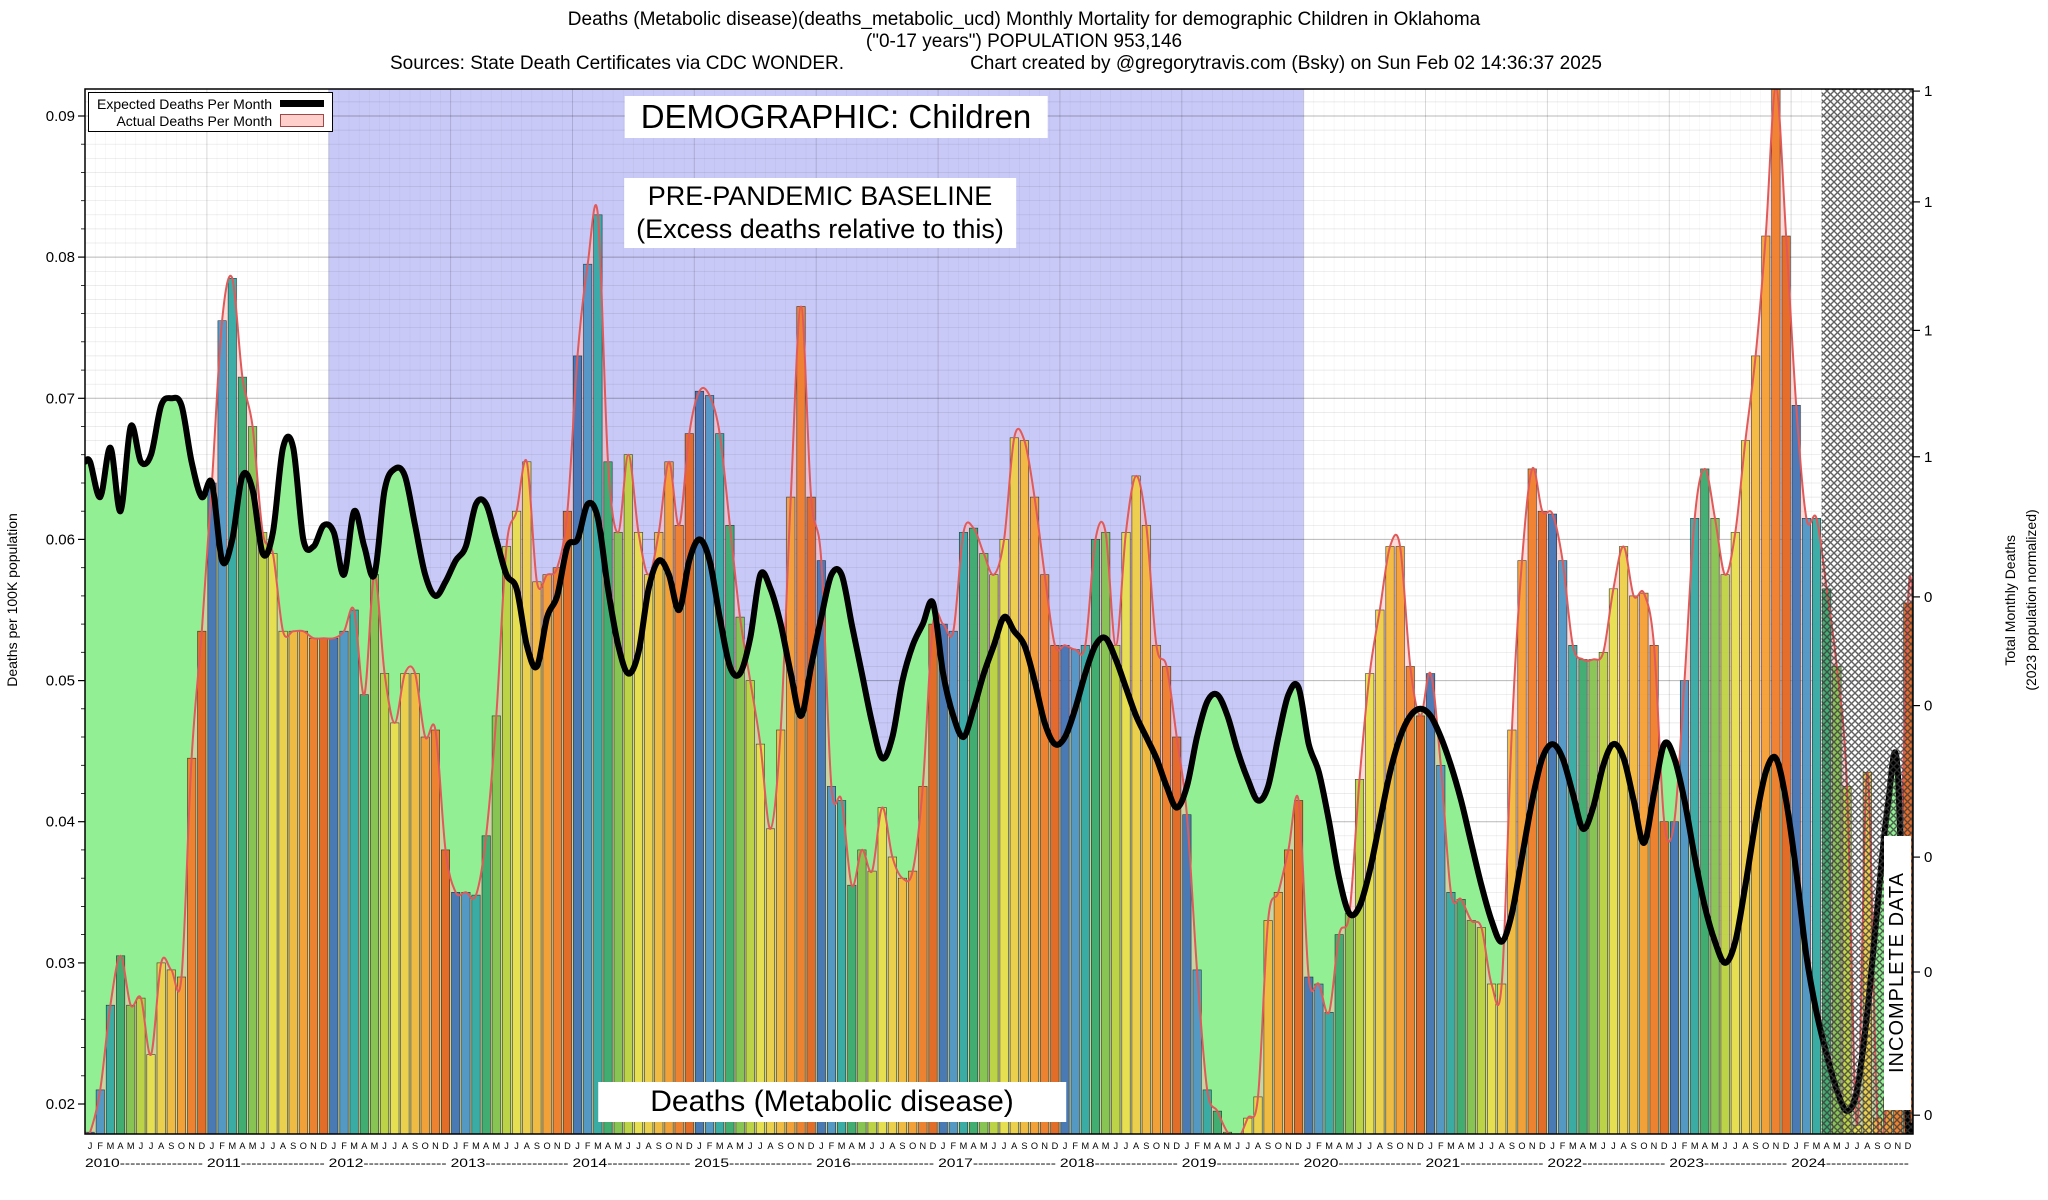 The image size is (2048, 1200). What do you see at coordinates (211, 103) in the screenshot?
I see `legend-row-expected: Expected Deaths Per Month` at bounding box center [211, 103].